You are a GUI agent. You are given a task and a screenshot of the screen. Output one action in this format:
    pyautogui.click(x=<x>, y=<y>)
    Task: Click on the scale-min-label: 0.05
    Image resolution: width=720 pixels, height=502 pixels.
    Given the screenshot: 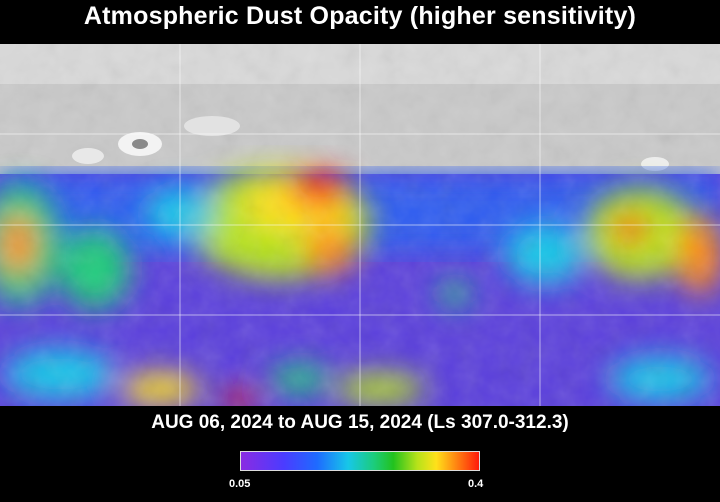 What is the action you would take?
    pyautogui.click(x=240, y=484)
    